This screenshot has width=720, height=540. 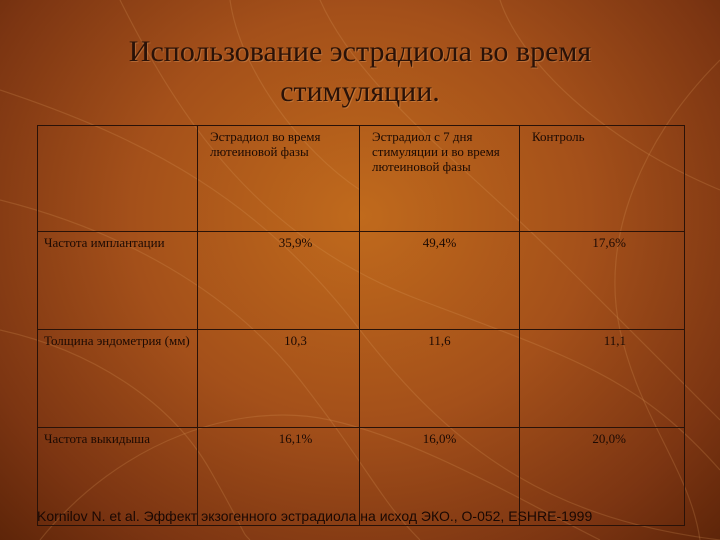 I want to click on table-cell: 10,3, so click(x=278, y=379).